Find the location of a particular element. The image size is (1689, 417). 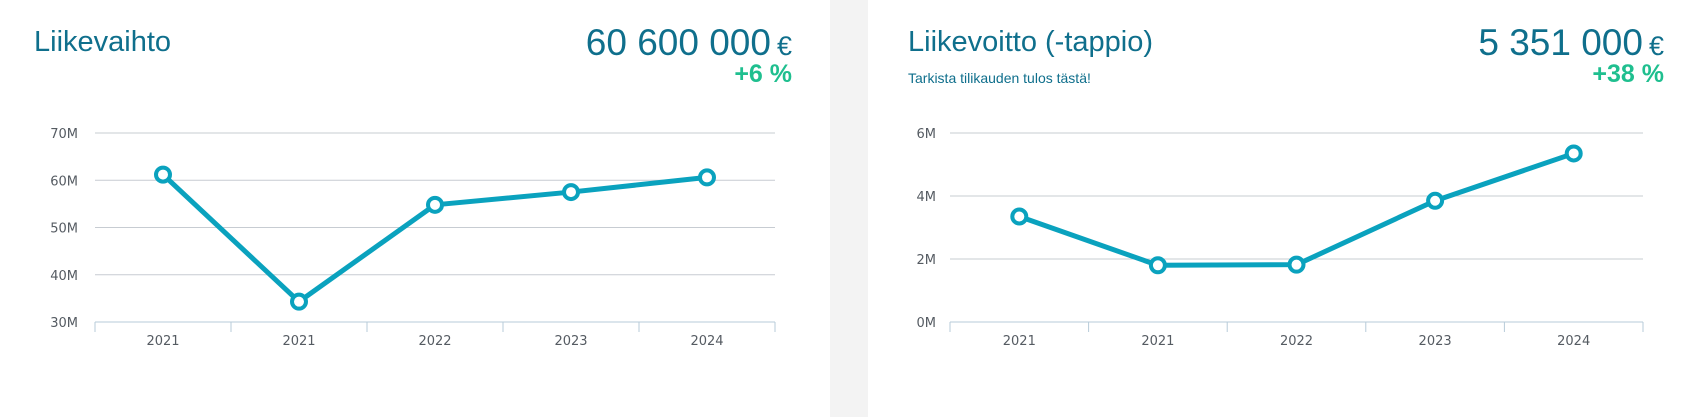

panel-divider is located at coordinates (849, 208).